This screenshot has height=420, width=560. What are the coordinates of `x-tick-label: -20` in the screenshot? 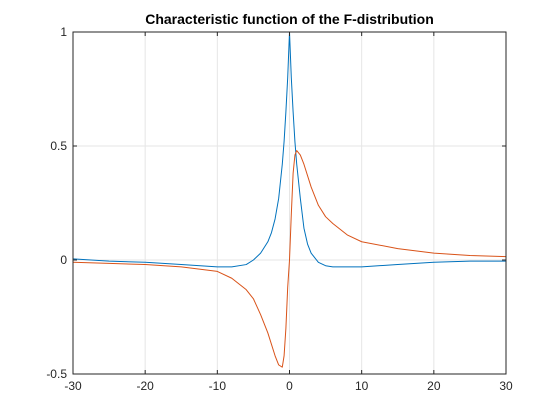 It's located at (145, 386).